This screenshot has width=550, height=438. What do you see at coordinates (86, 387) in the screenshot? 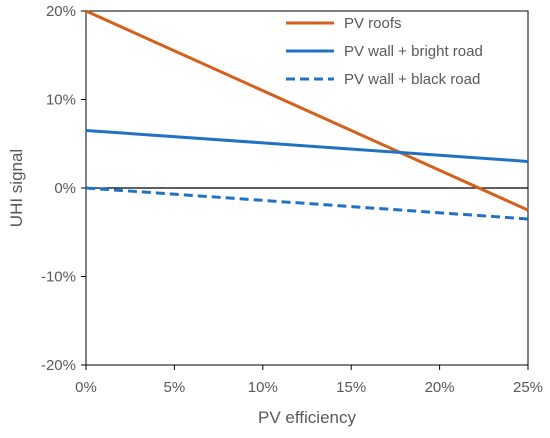
I see `x-tick-label: 0%` at bounding box center [86, 387].